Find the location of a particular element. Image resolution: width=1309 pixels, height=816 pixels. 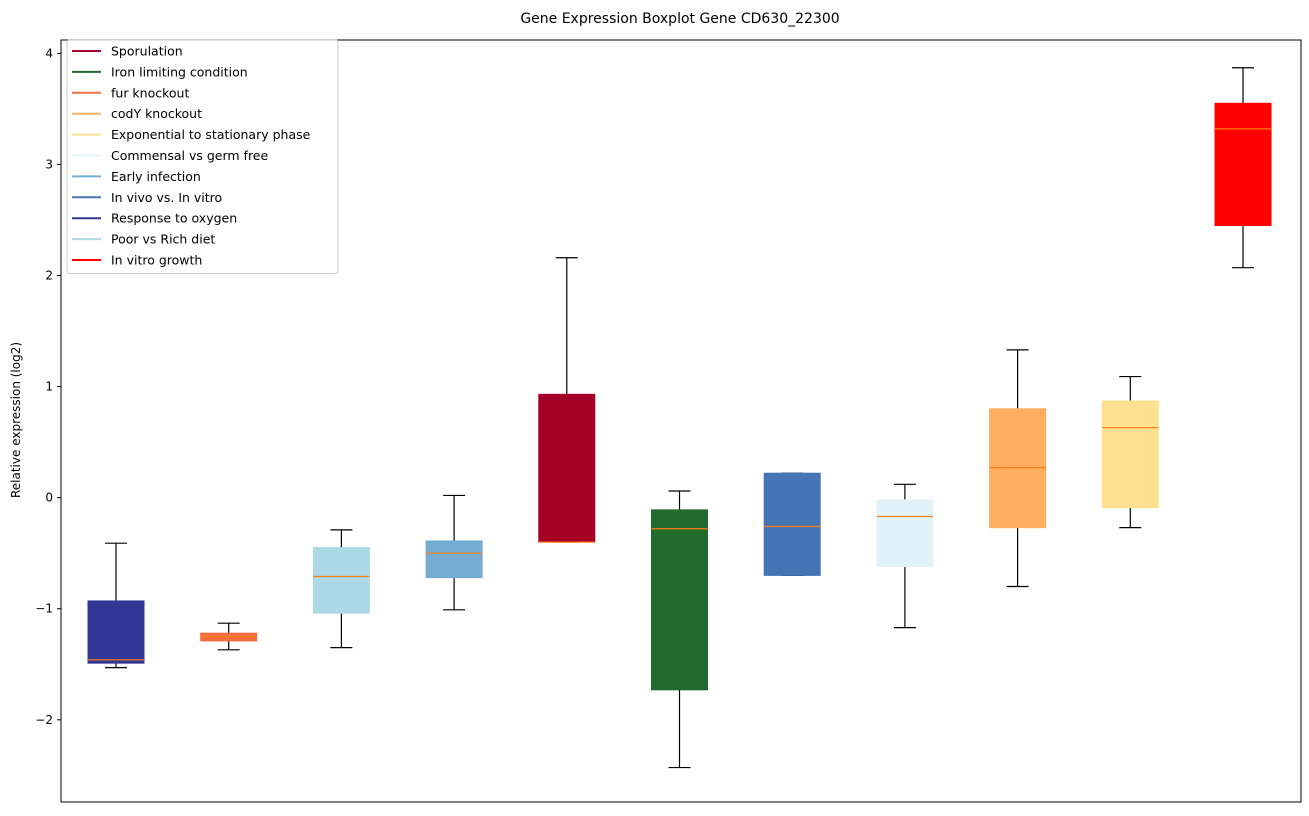

box-iron-limiting-condition is located at coordinates (679, 629).